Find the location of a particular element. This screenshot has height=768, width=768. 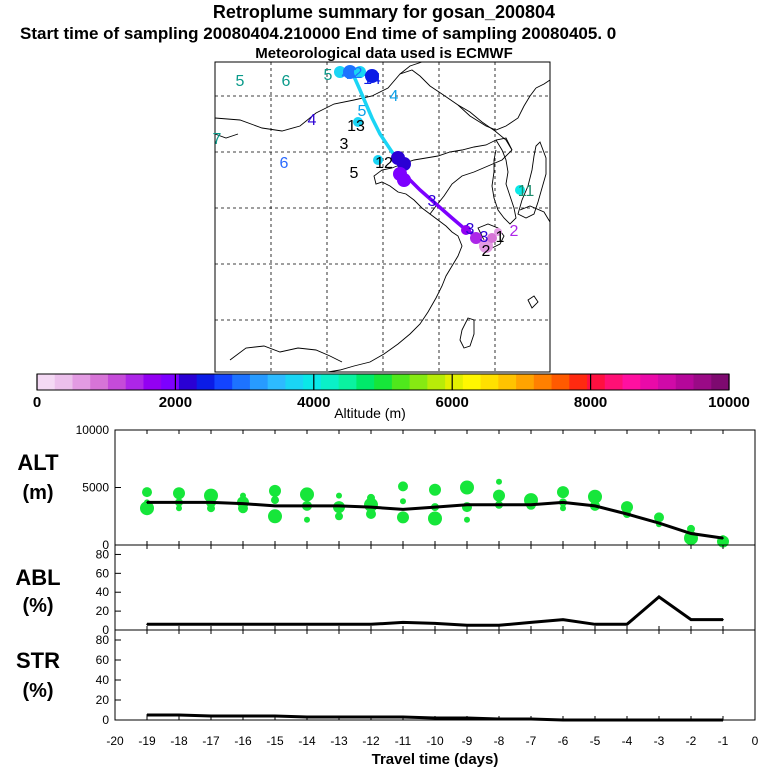

panel-frame is located at coordinates (435, 587).